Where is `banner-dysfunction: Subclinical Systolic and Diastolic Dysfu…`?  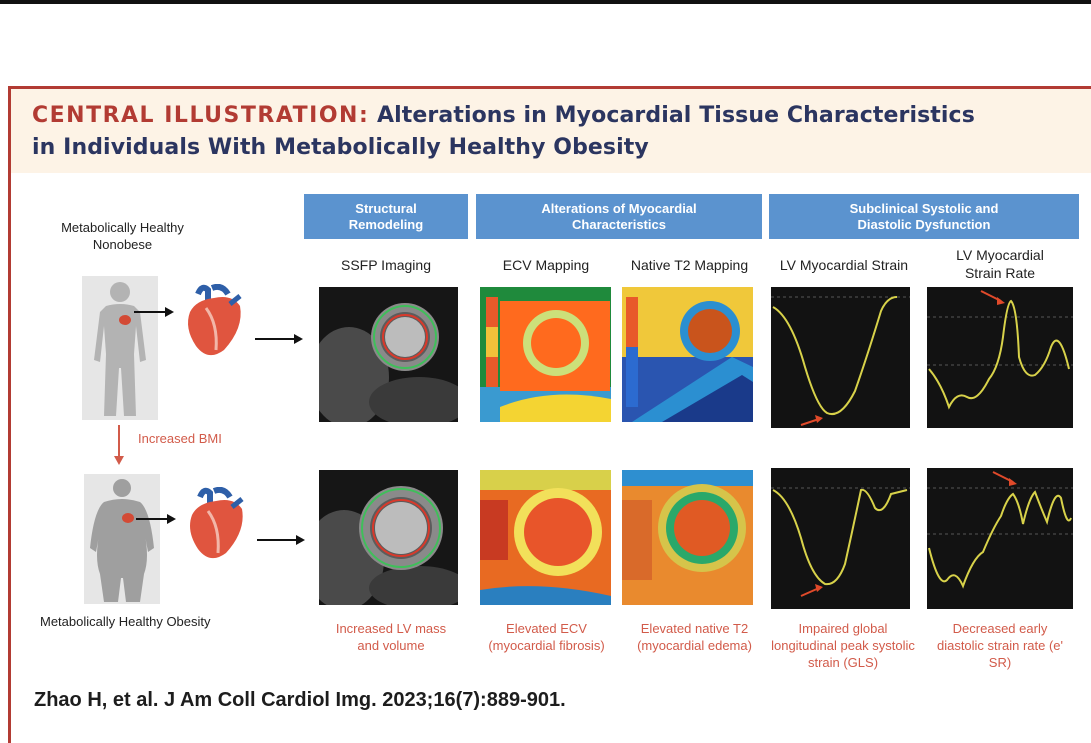
banner-dysfunction: Subclinical Systolic and Diastolic Dysfu… is located at coordinates (924, 216).